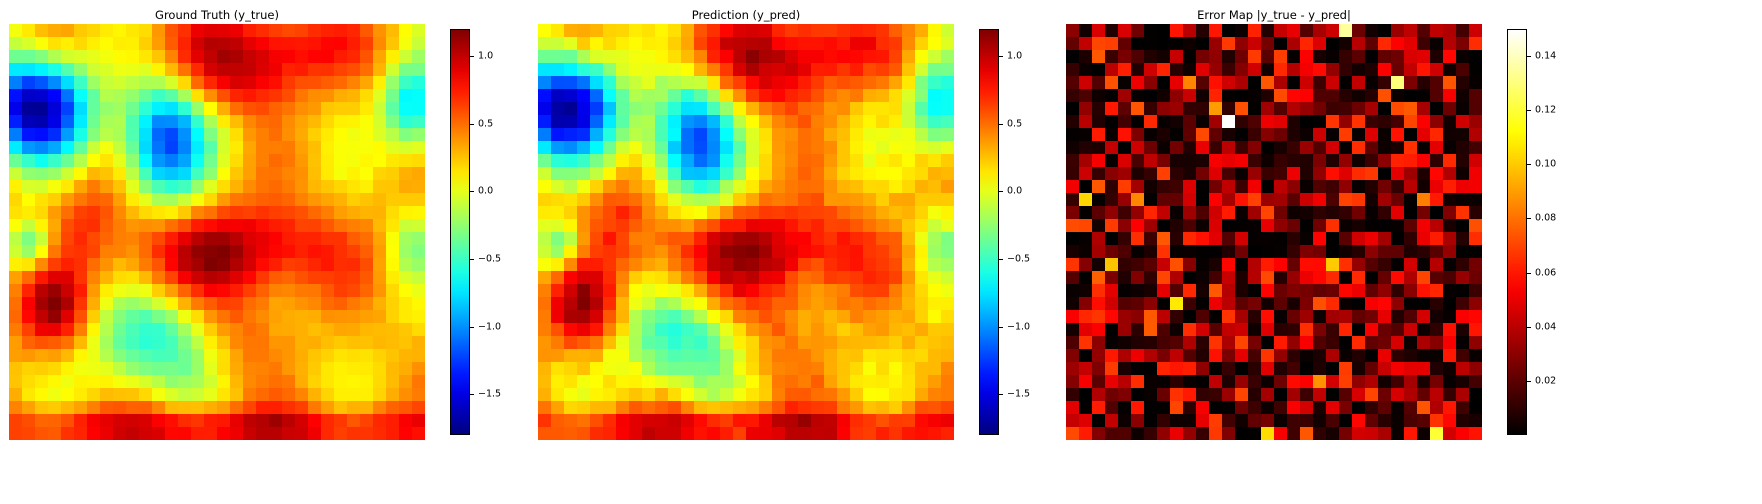 This screenshot has height=504, width=1762. What do you see at coordinates (1546, 381) in the screenshot?
I see `colorbar-tick-label: 0.02` at bounding box center [1546, 381].